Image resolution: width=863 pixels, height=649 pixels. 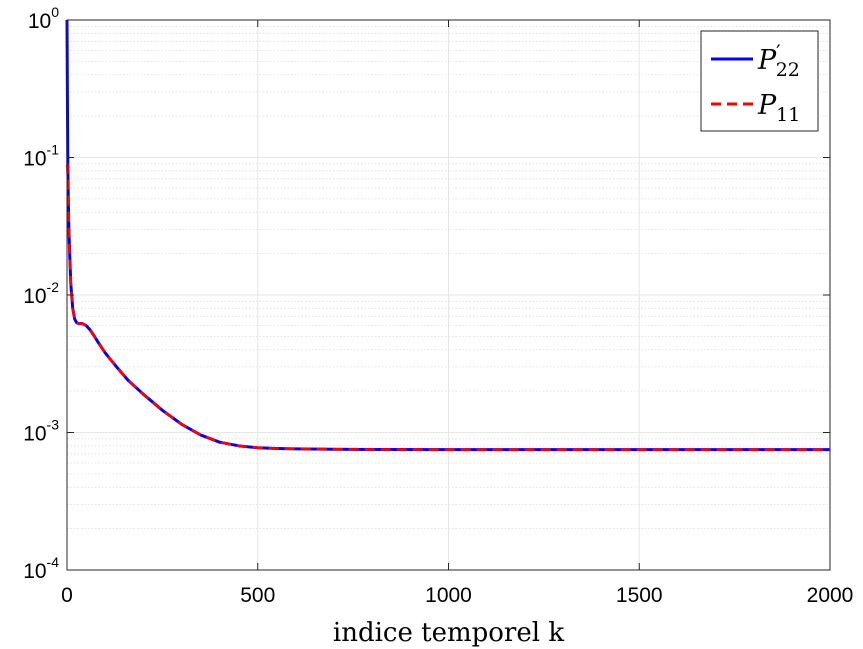 I want to click on y-tick-label: 10⁰, so click(x=43, y=18).